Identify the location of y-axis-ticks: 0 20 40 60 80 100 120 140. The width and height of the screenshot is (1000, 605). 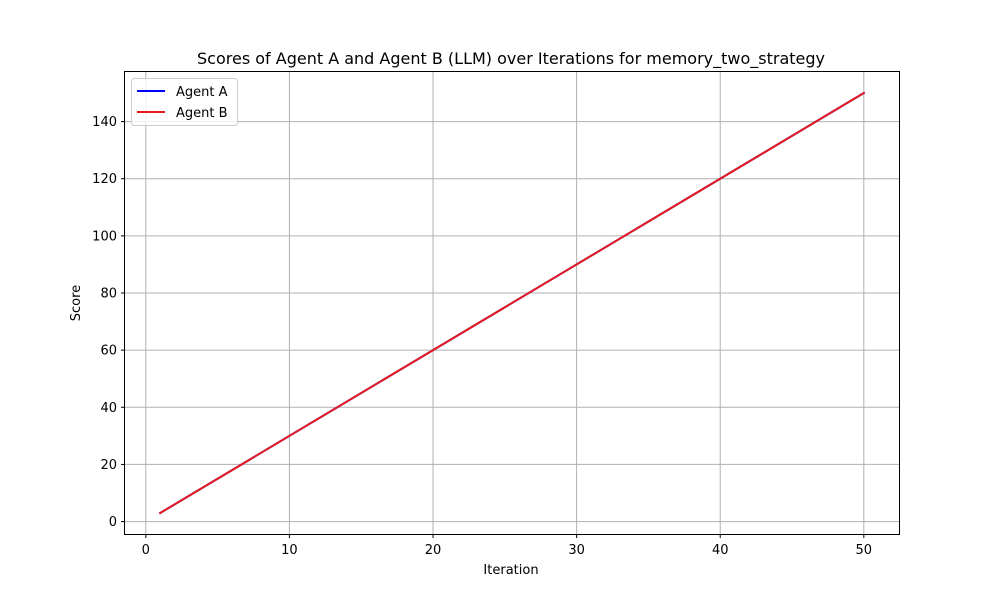
(108, 322).